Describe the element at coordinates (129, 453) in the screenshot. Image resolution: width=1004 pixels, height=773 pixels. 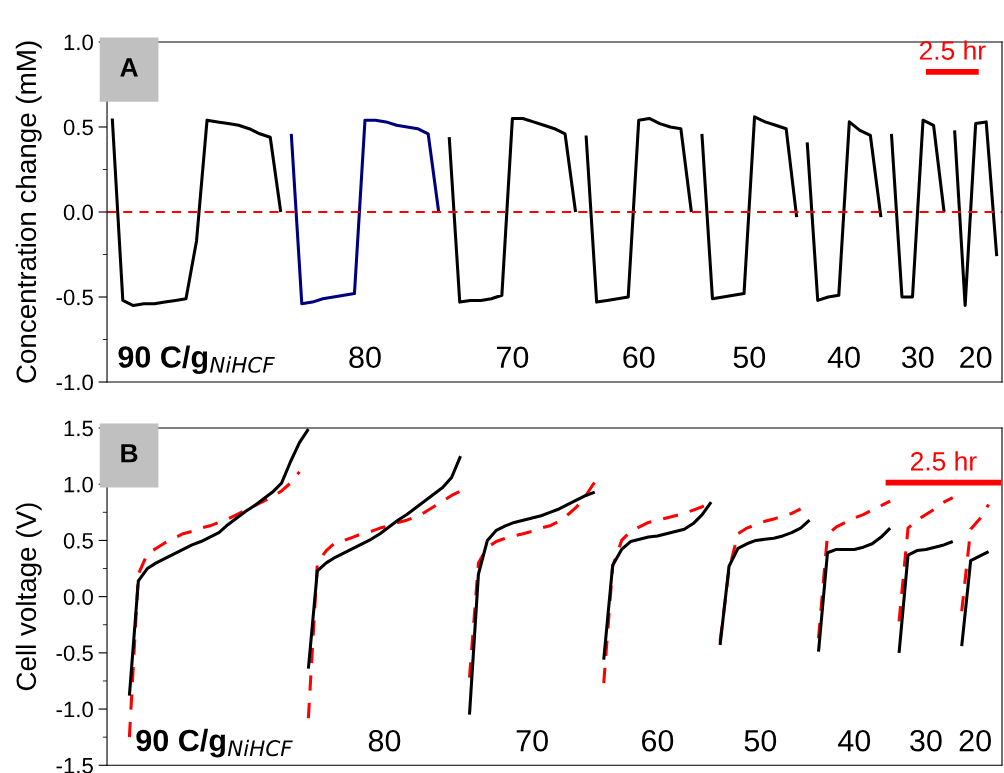
I see `annotation: B` at that location.